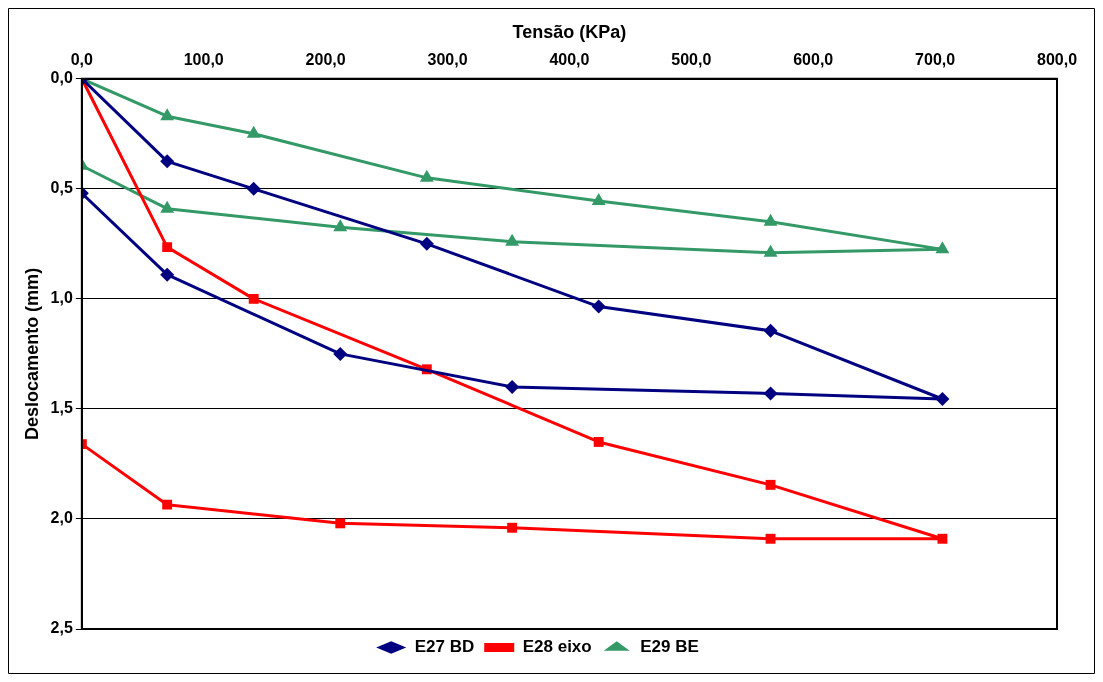 The image size is (1103, 682). I want to click on y-tick-label: 2,5, so click(61, 628).